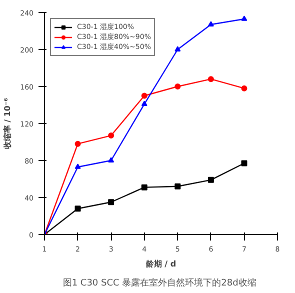 This screenshot has width=295, height=293. What do you see at coordinates (160, 264) in the screenshot?
I see `x-axis-title: 龄期 / d` at bounding box center [160, 264].